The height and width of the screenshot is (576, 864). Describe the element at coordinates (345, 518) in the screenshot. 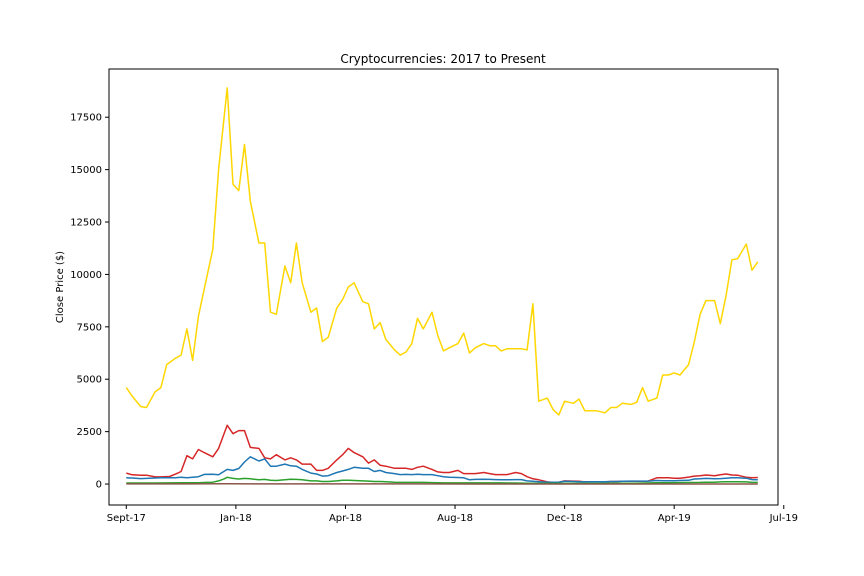

I see `x-tick-label: Apr-18` at that location.